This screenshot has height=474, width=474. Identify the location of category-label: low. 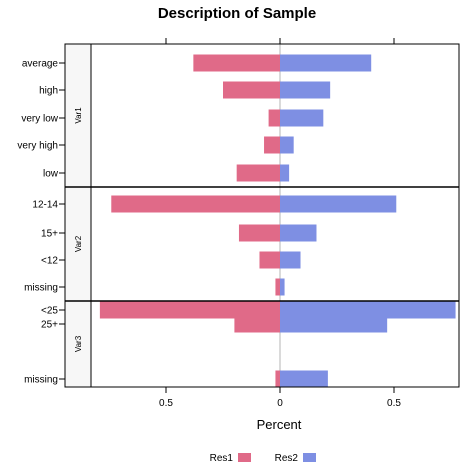
(51, 174).